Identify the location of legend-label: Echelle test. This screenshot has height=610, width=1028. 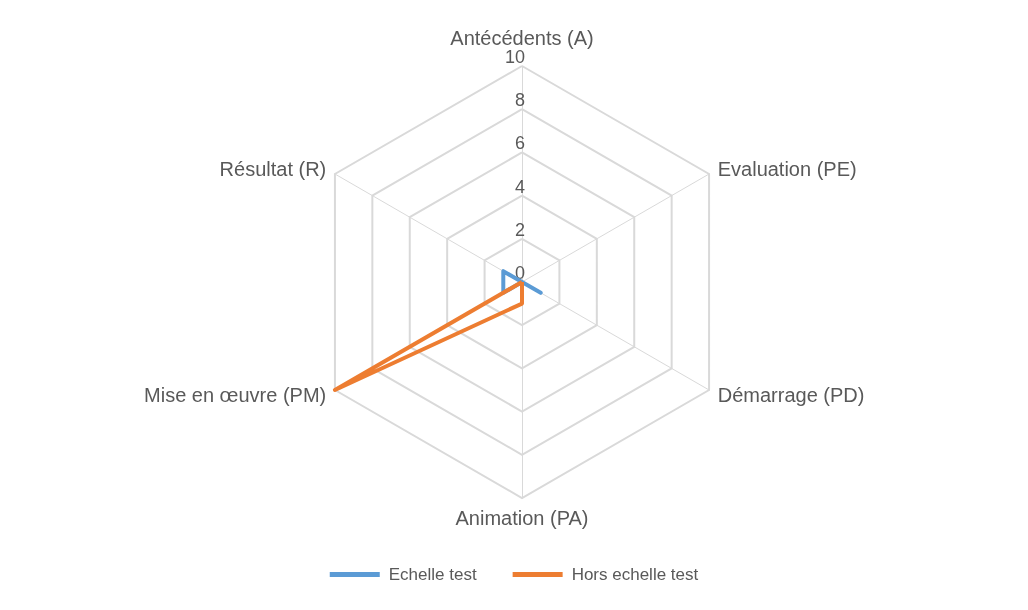
(432, 574).